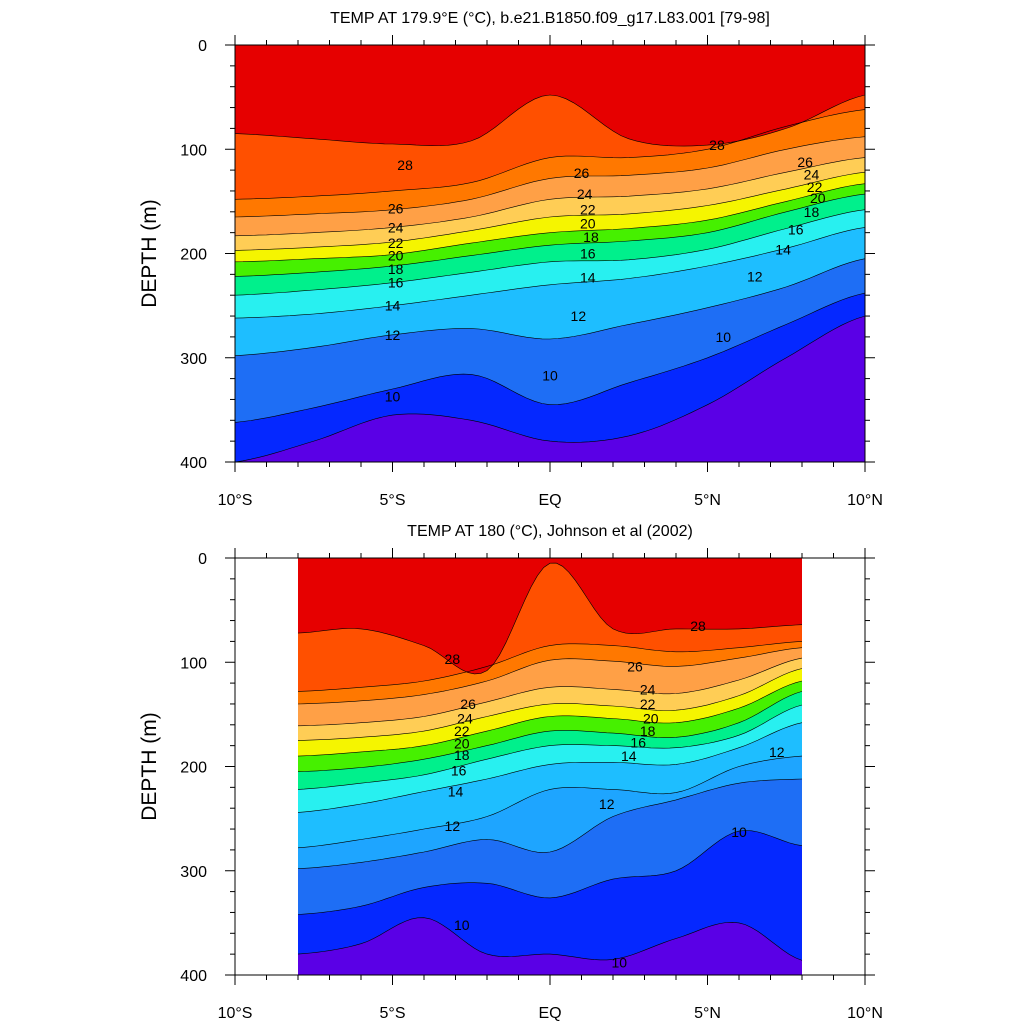 This screenshot has height=1024, width=1024. I want to click on x-tick-label: 5°S, so click(393, 1013).